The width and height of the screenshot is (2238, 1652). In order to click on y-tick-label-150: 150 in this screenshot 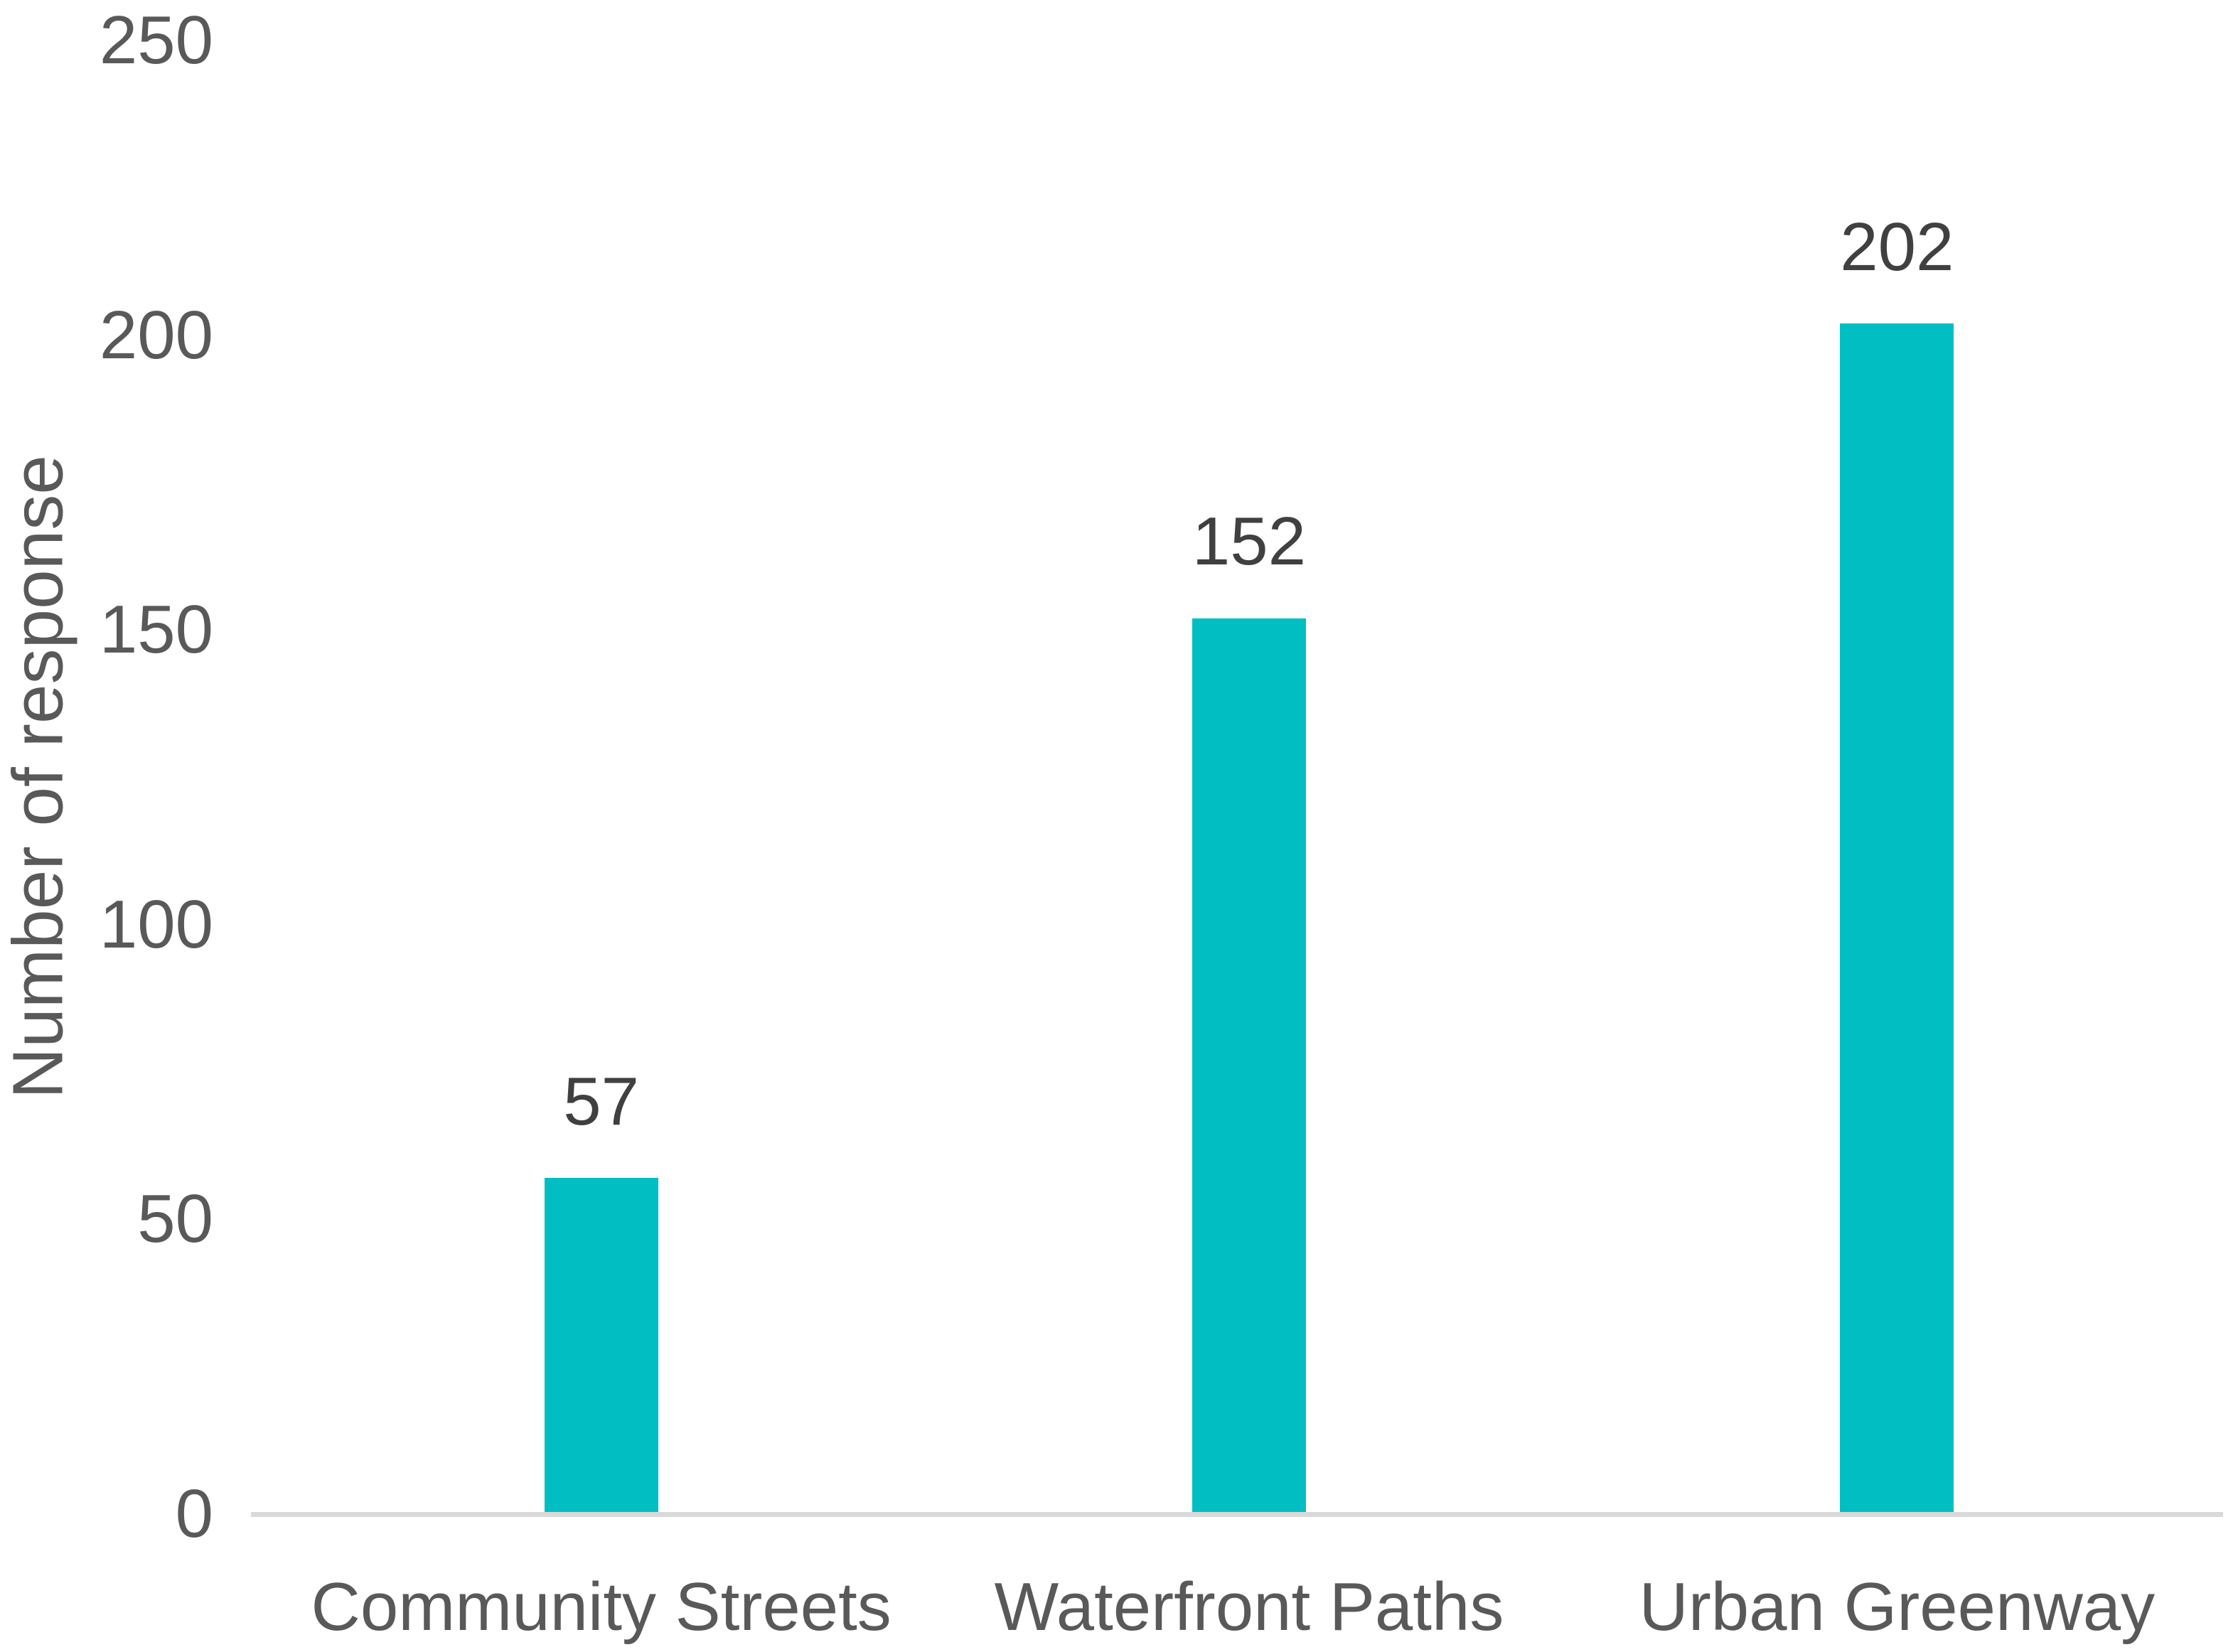, I will do `click(156, 629)`.